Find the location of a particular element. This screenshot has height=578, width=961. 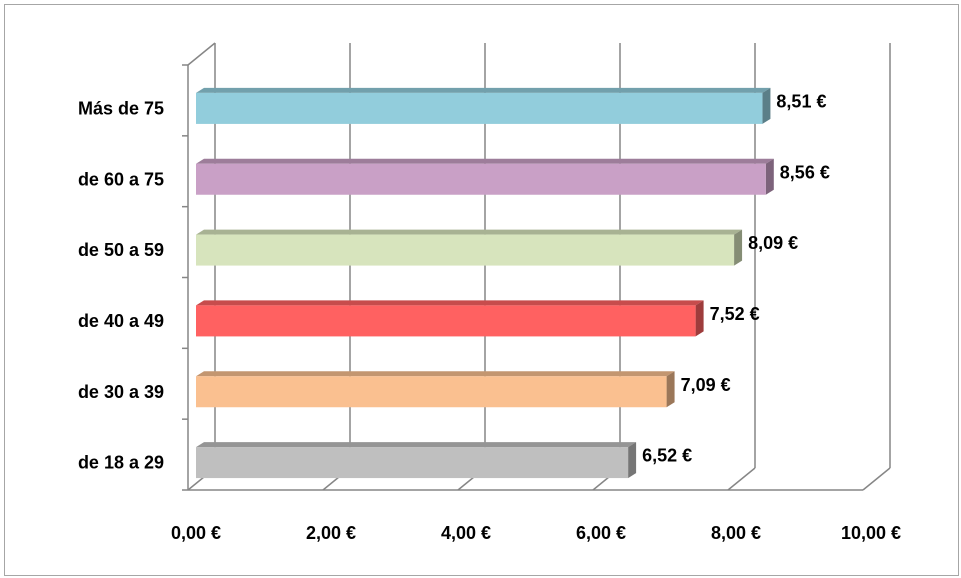

category-label: de 60 a 75 is located at coordinates (121, 179).